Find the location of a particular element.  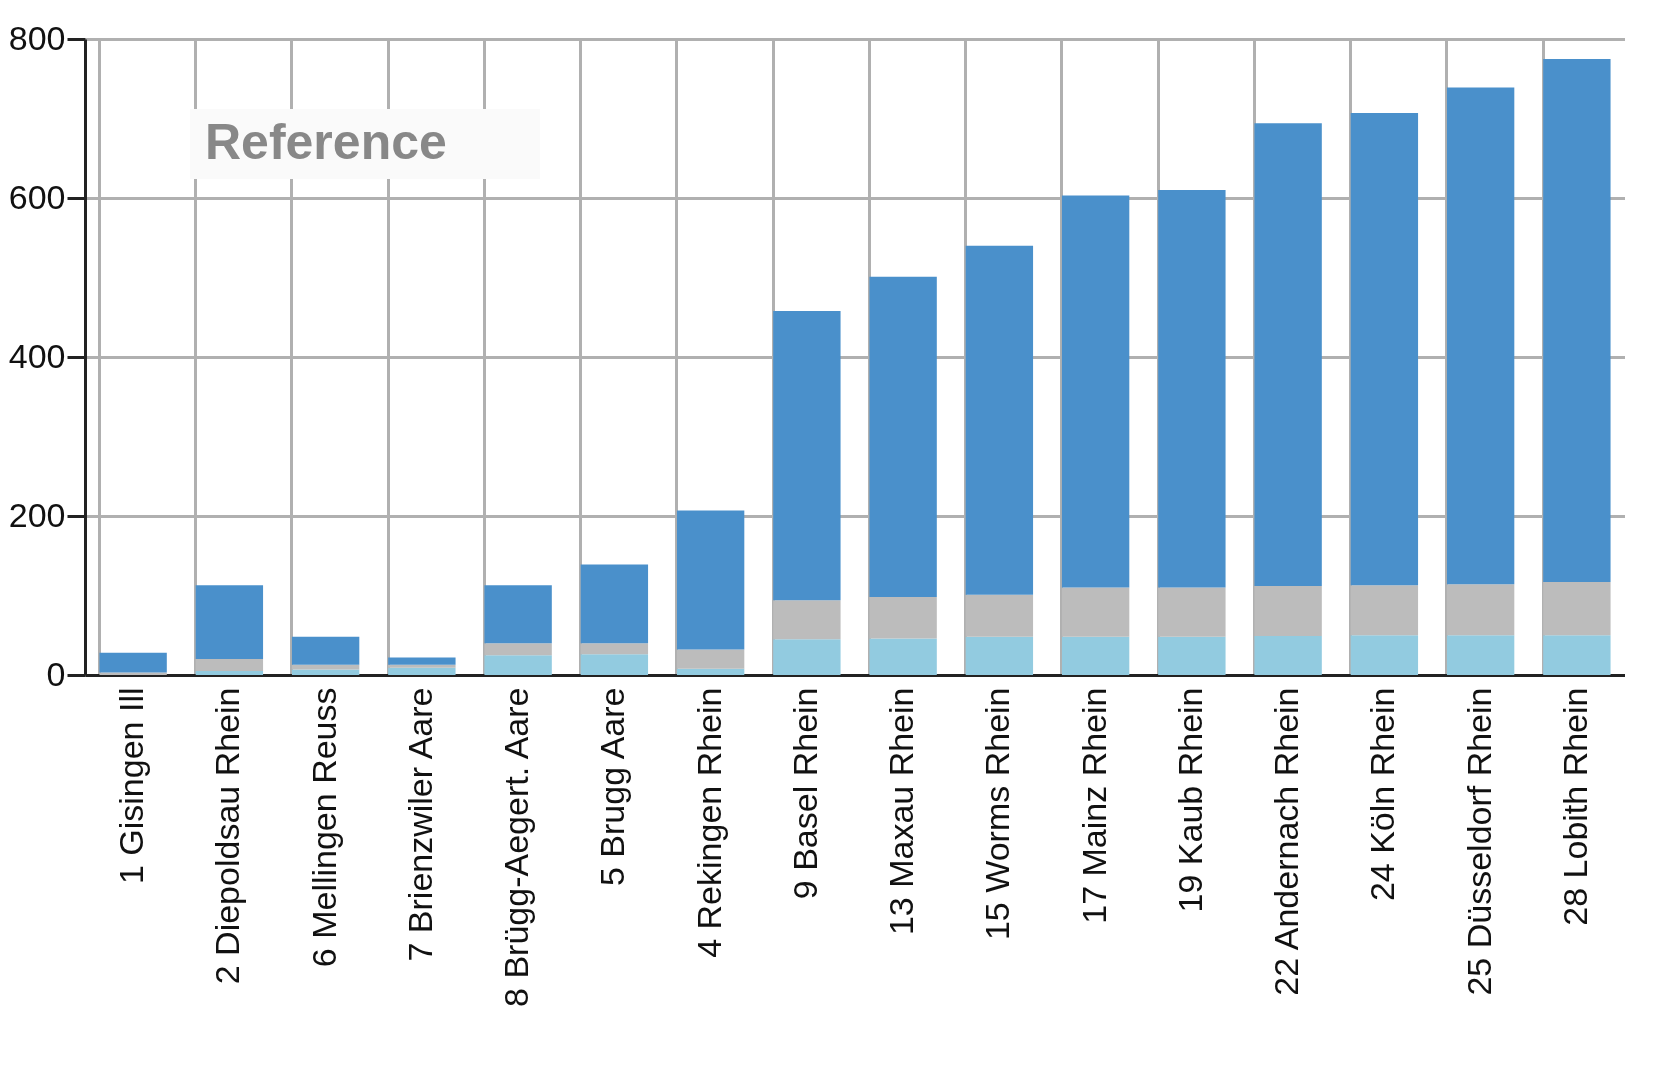

y-tick-label: 400 is located at coordinates (37, 355).